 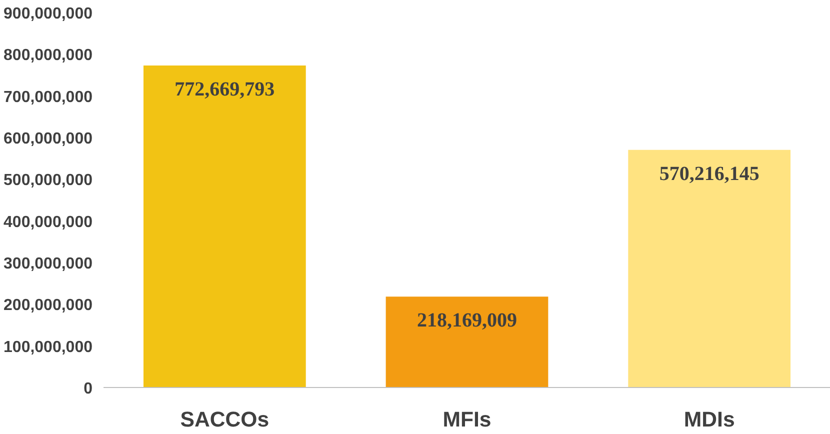 I want to click on x-tick-label: MFIs, so click(x=467, y=420).